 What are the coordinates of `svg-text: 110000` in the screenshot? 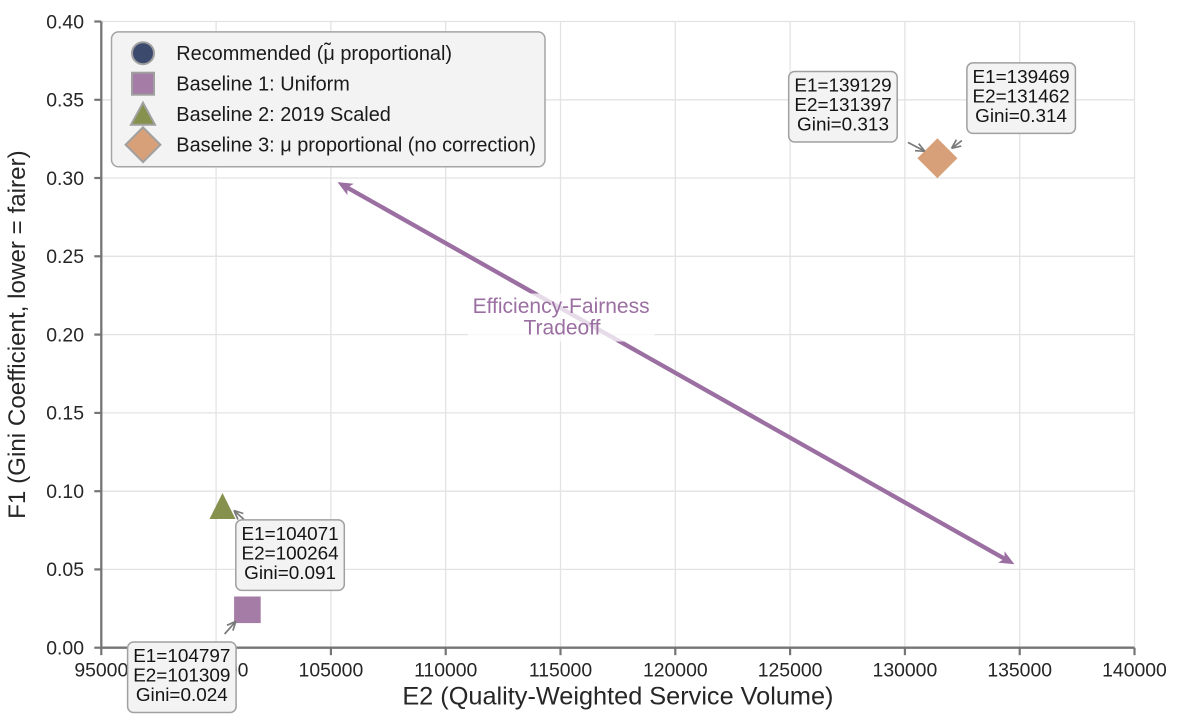 It's located at (445, 671).